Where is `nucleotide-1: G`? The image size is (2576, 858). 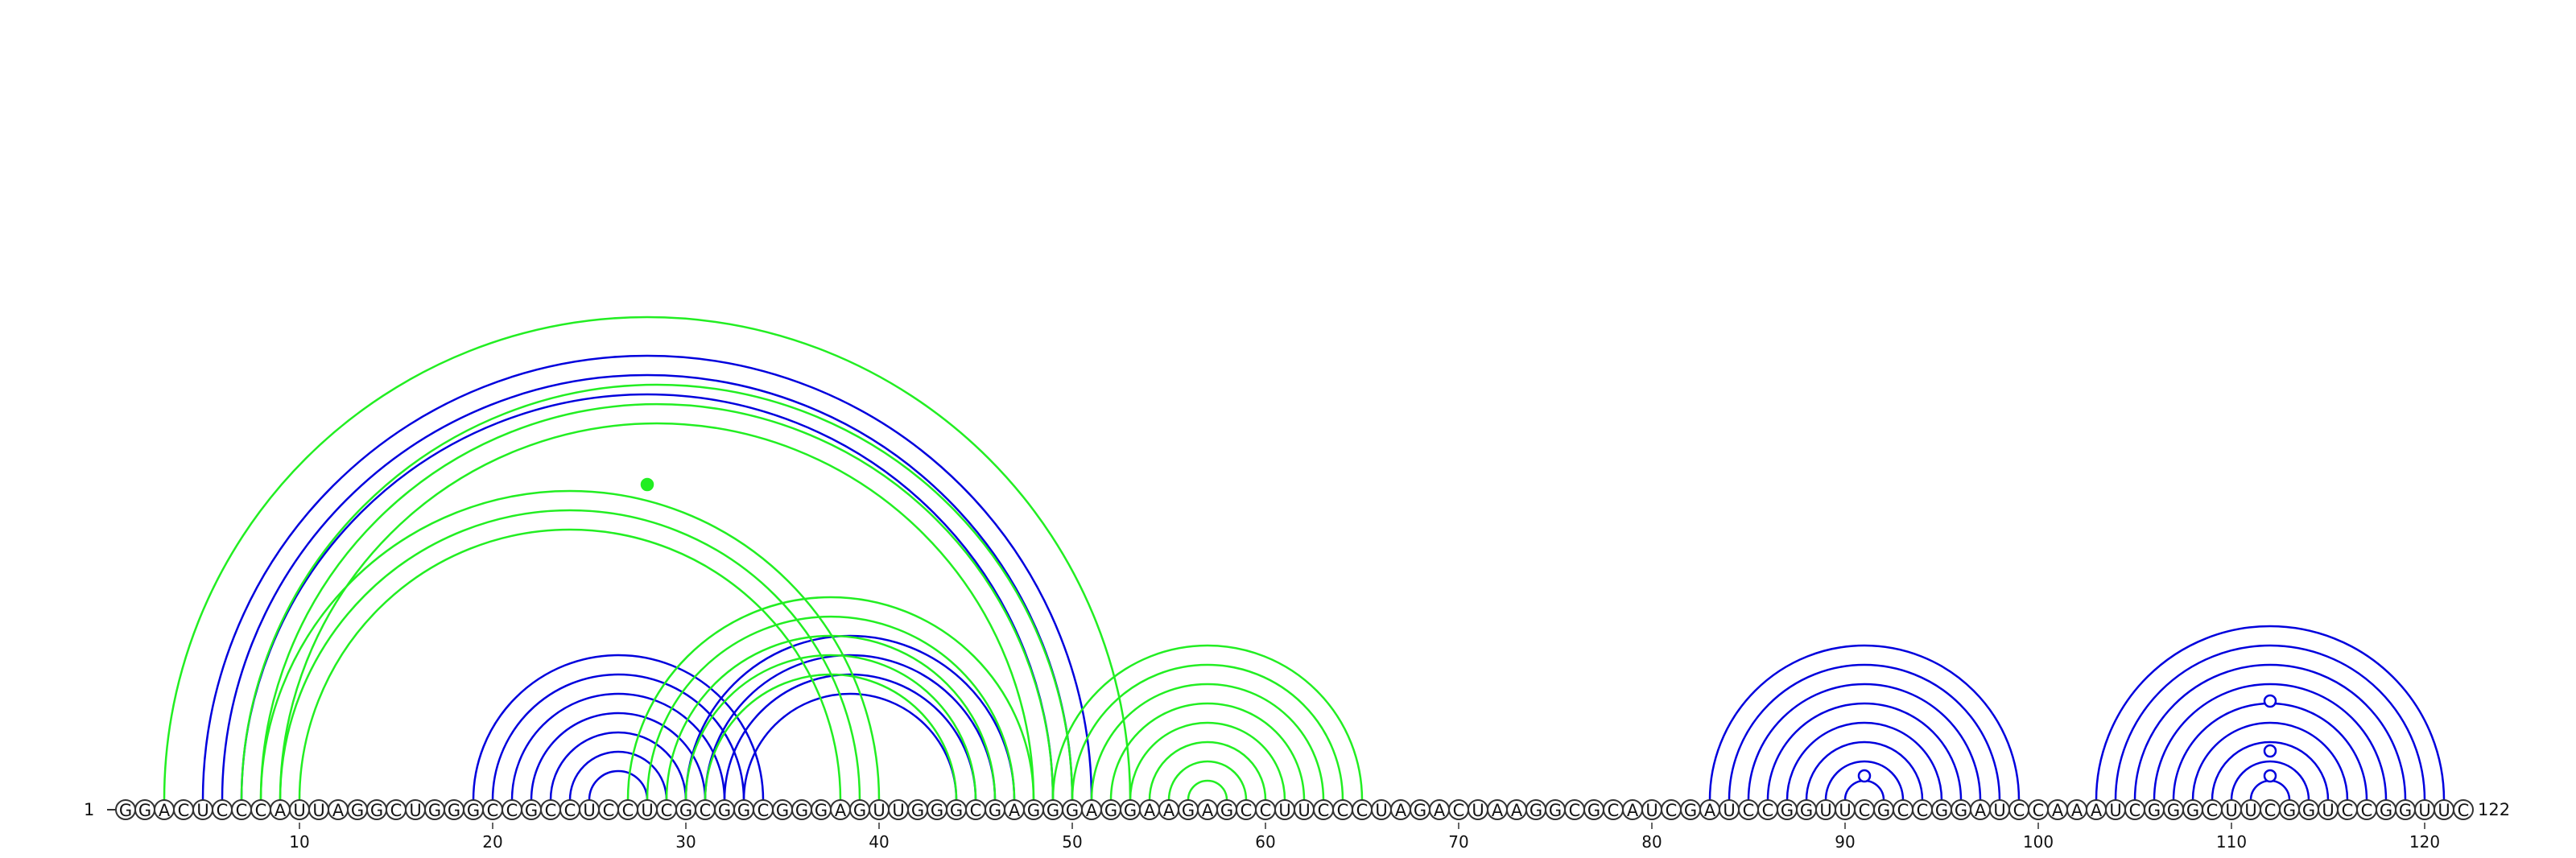 nucleotide-1: G is located at coordinates (126, 809).